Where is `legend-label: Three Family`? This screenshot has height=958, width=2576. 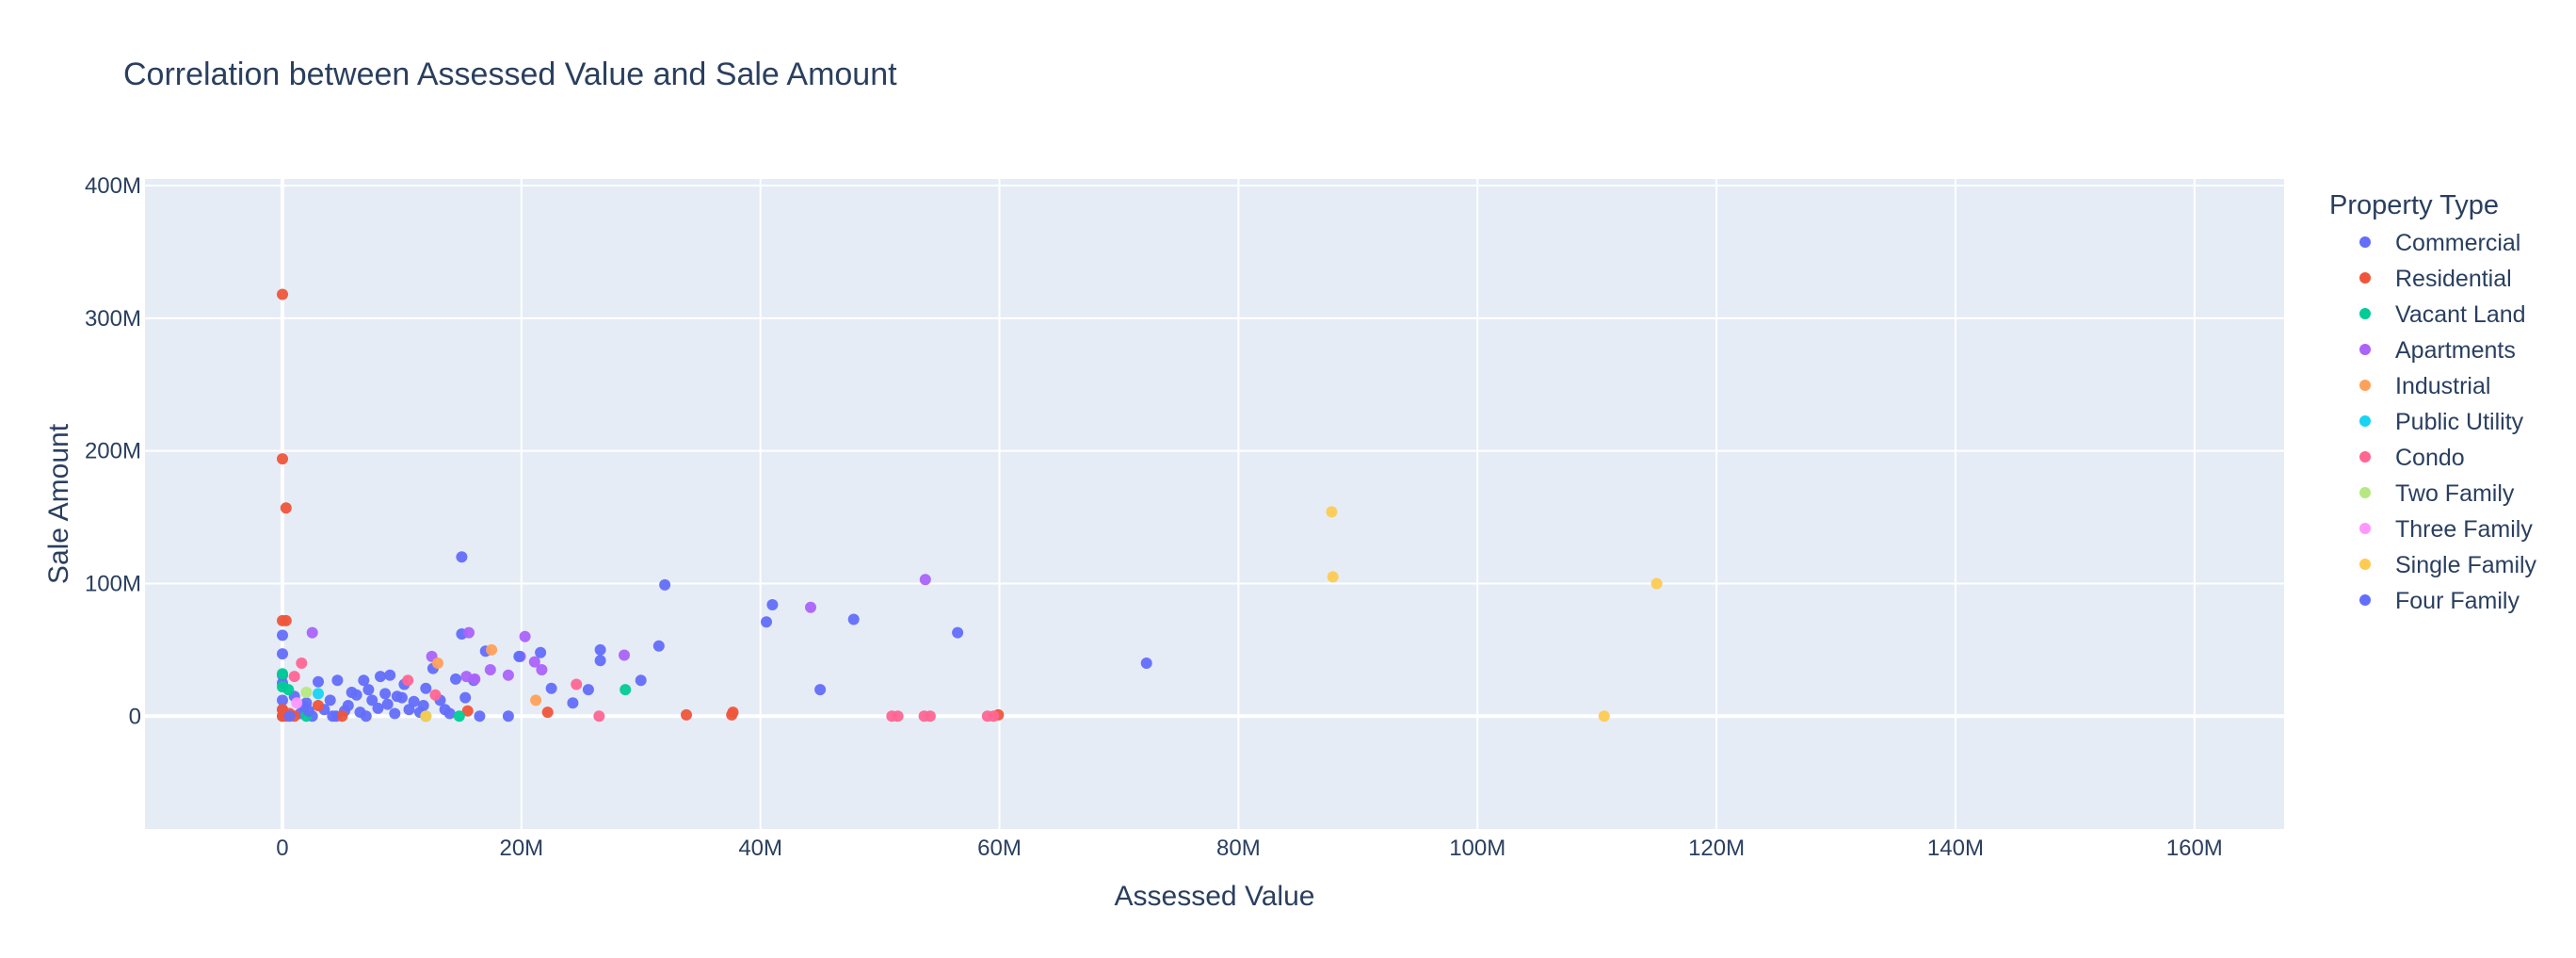 legend-label: Three Family is located at coordinates (2464, 529).